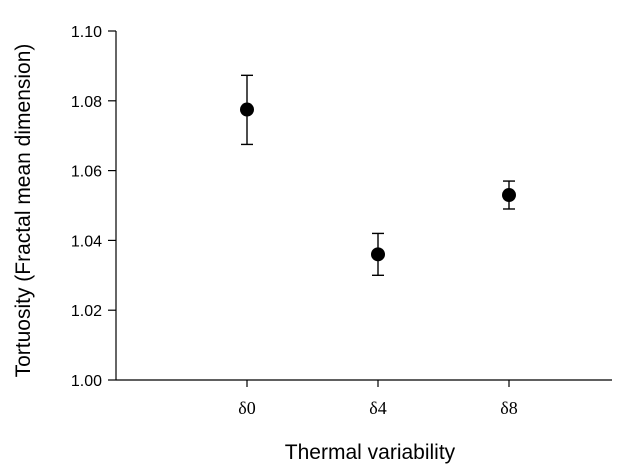  Describe the element at coordinates (86, 102) in the screenshot. I see `y-tick-label: 1.08` at that location.